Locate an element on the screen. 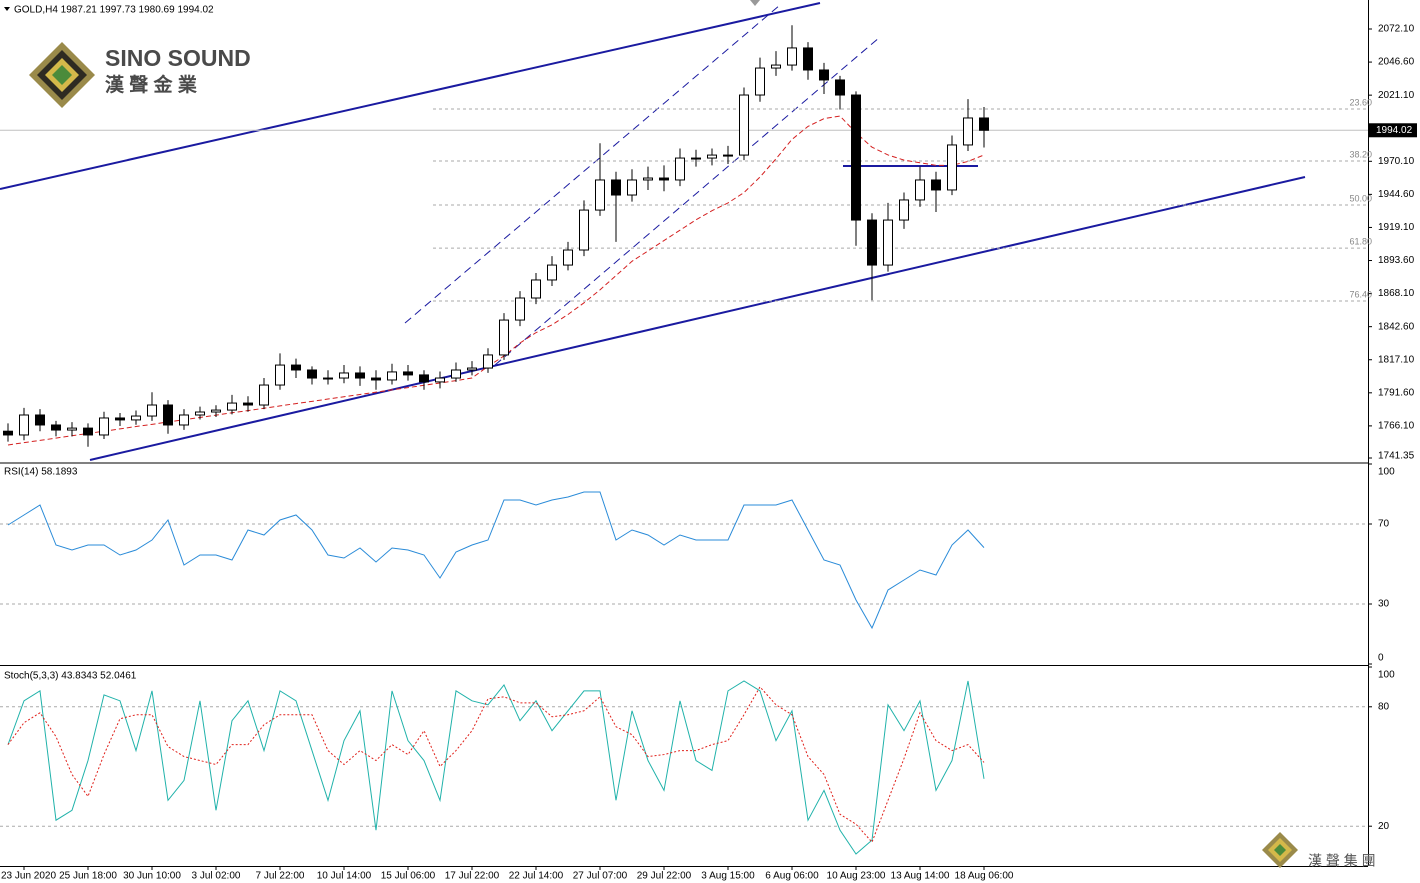 Image resolution: width=1420 pixels, height=883 pixels. trendline is located at coordinates (410, 96).